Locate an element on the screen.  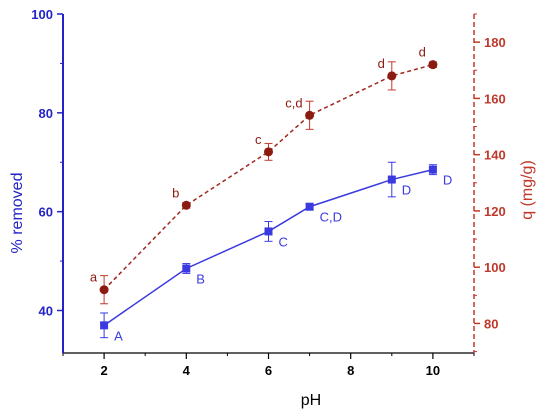
right-axis-title: q (mg/g) is located at coordinates (527, 190).